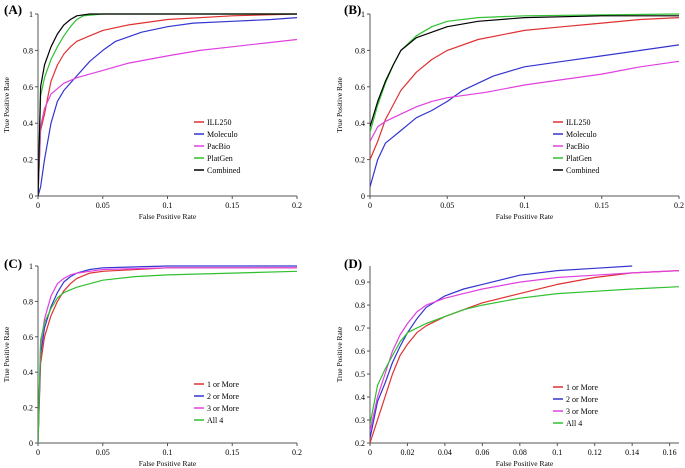  Describe the element at coordinates (360, 328) in the screenshot. I see `y-tick-label: 0.7` at that location.